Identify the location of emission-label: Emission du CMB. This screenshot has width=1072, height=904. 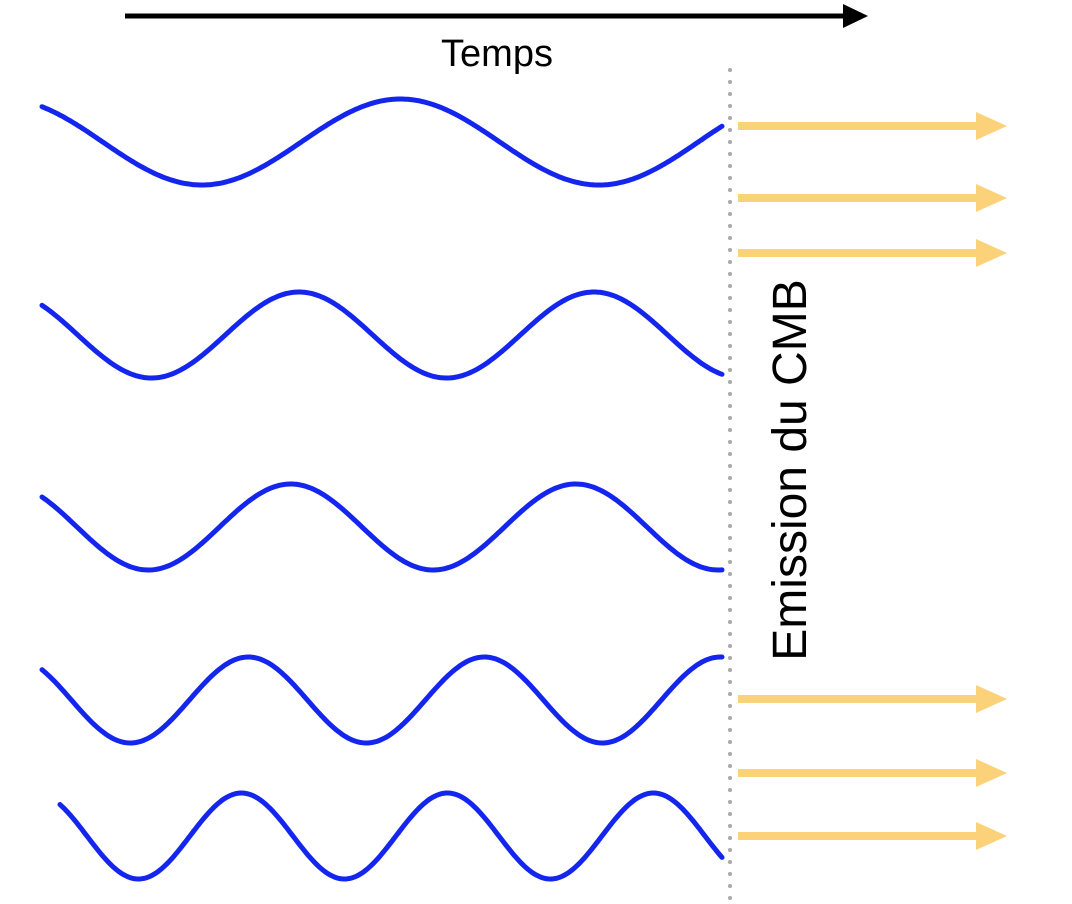
(790, 469).